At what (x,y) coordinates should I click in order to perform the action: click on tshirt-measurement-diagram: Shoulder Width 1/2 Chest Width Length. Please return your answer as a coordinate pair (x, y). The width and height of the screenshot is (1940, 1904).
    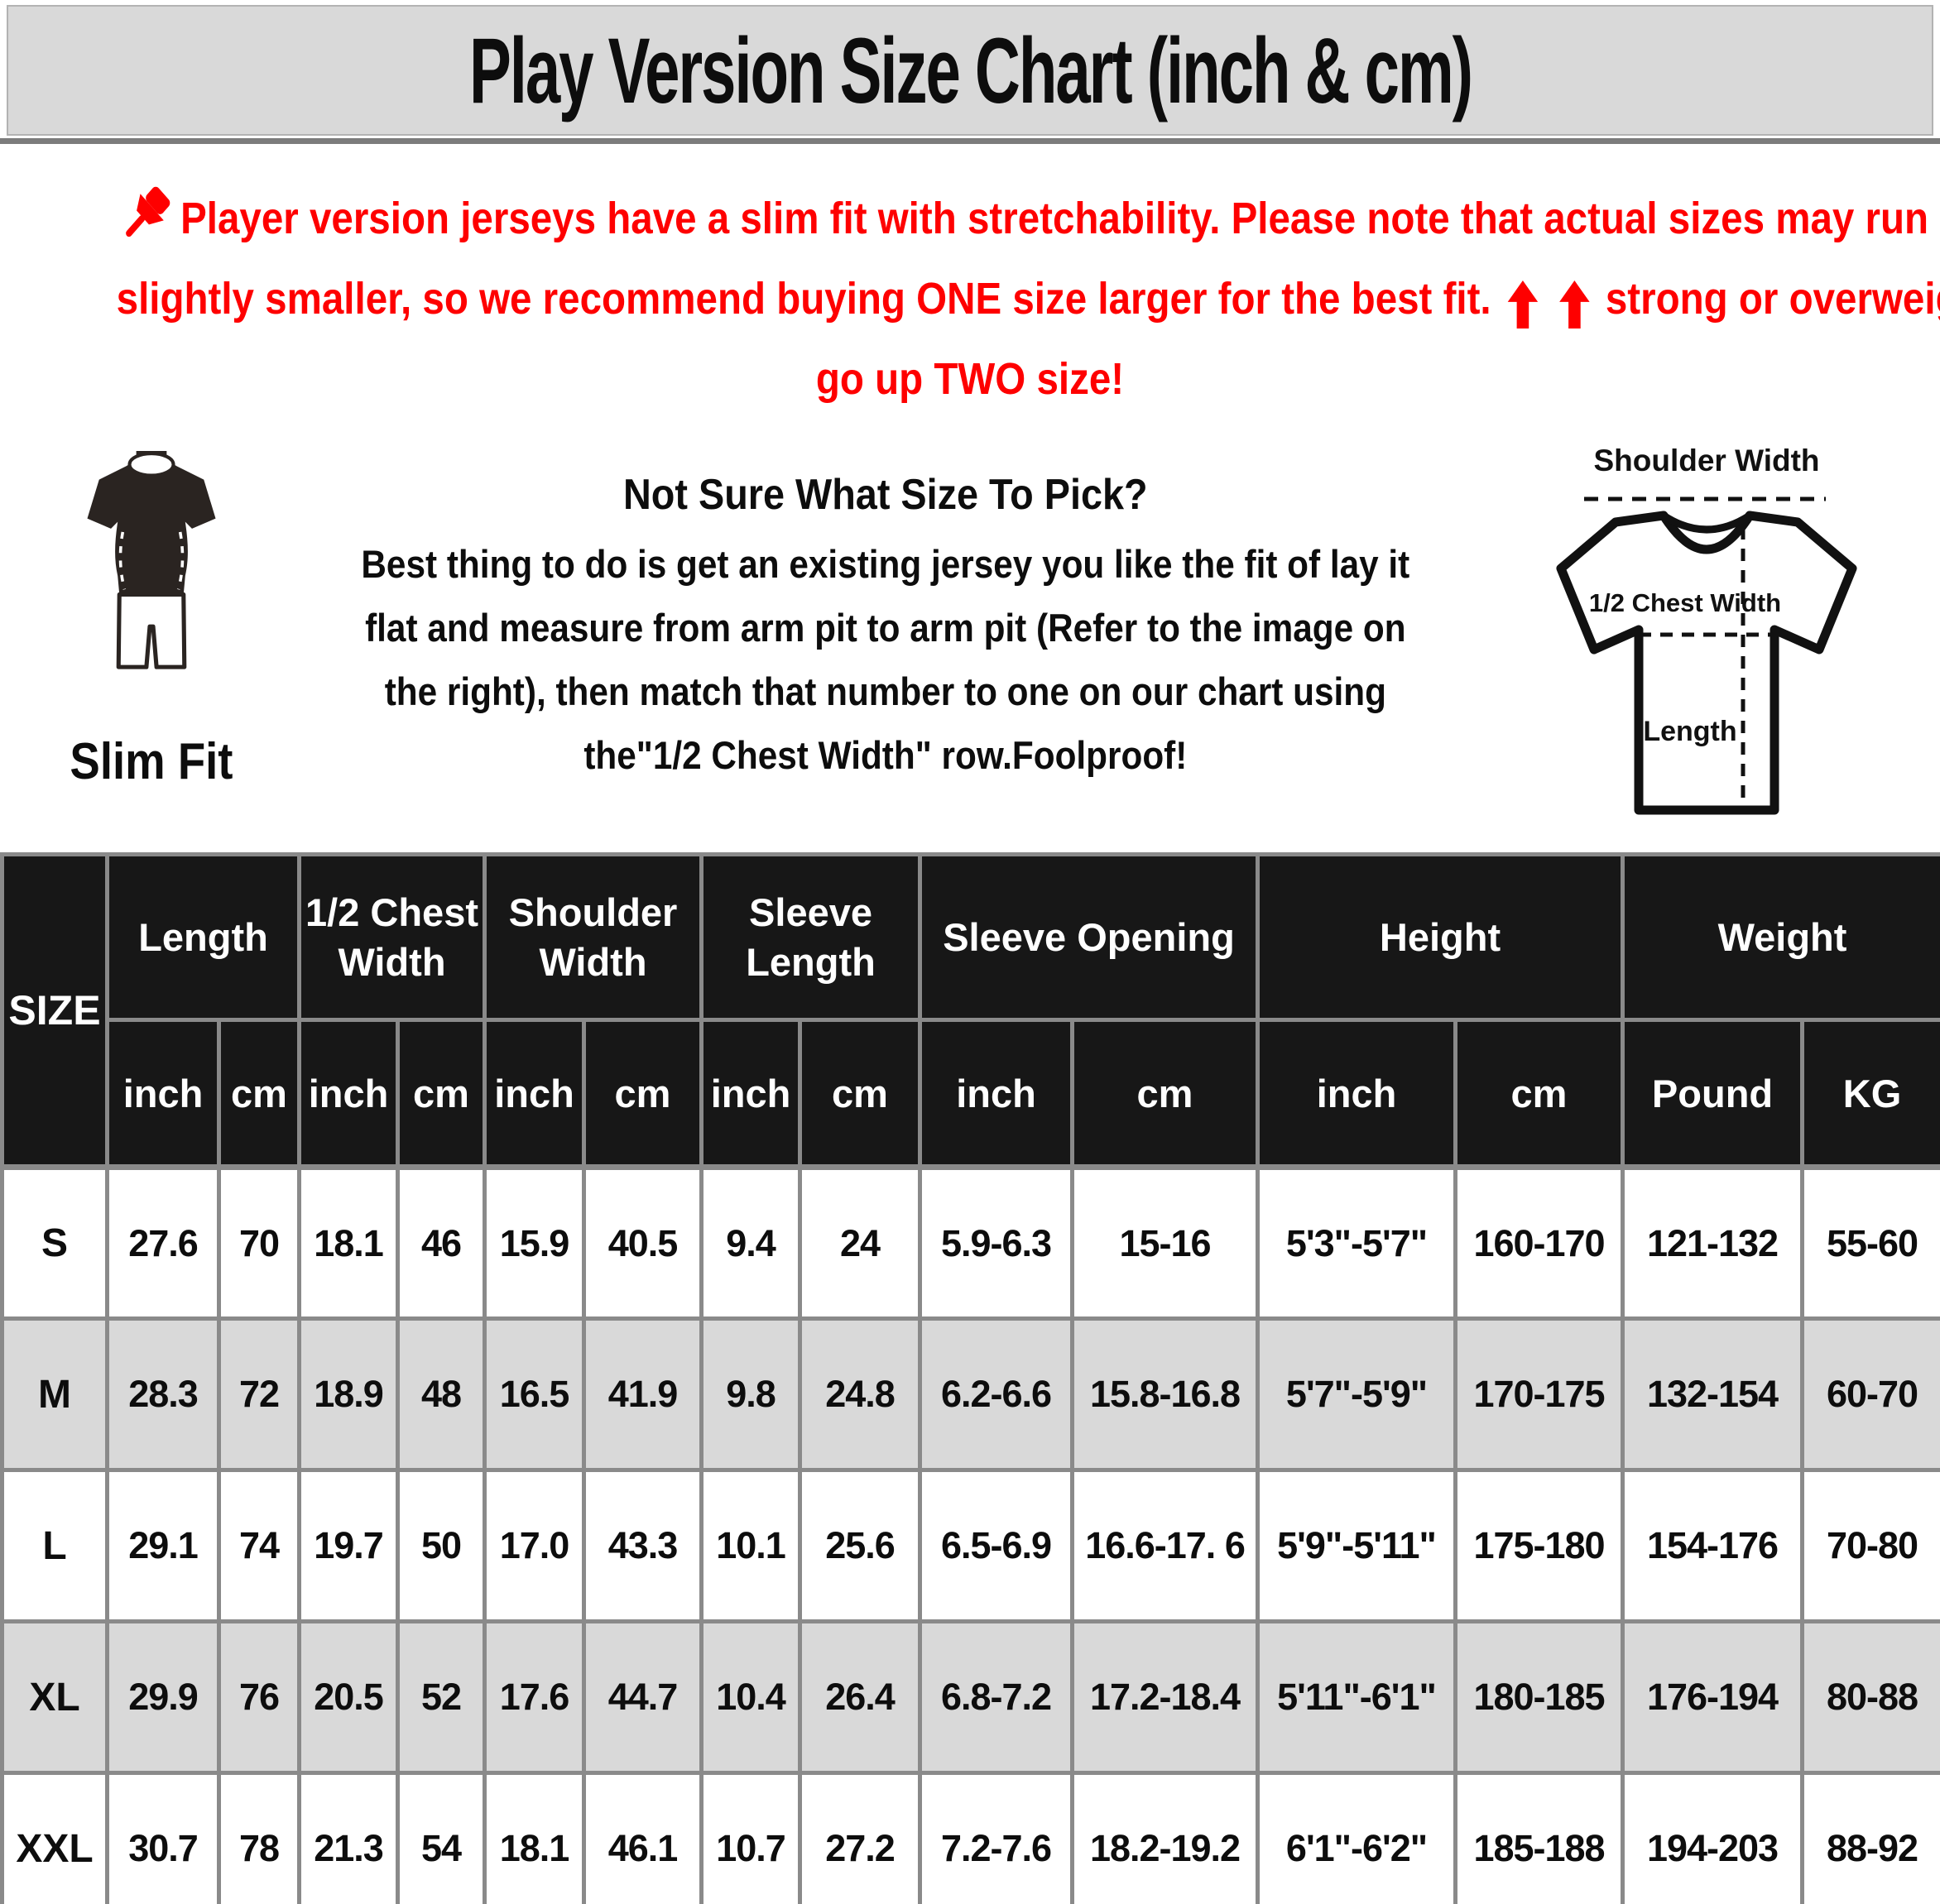
    Looking at the image, I should click on (1706, 629).